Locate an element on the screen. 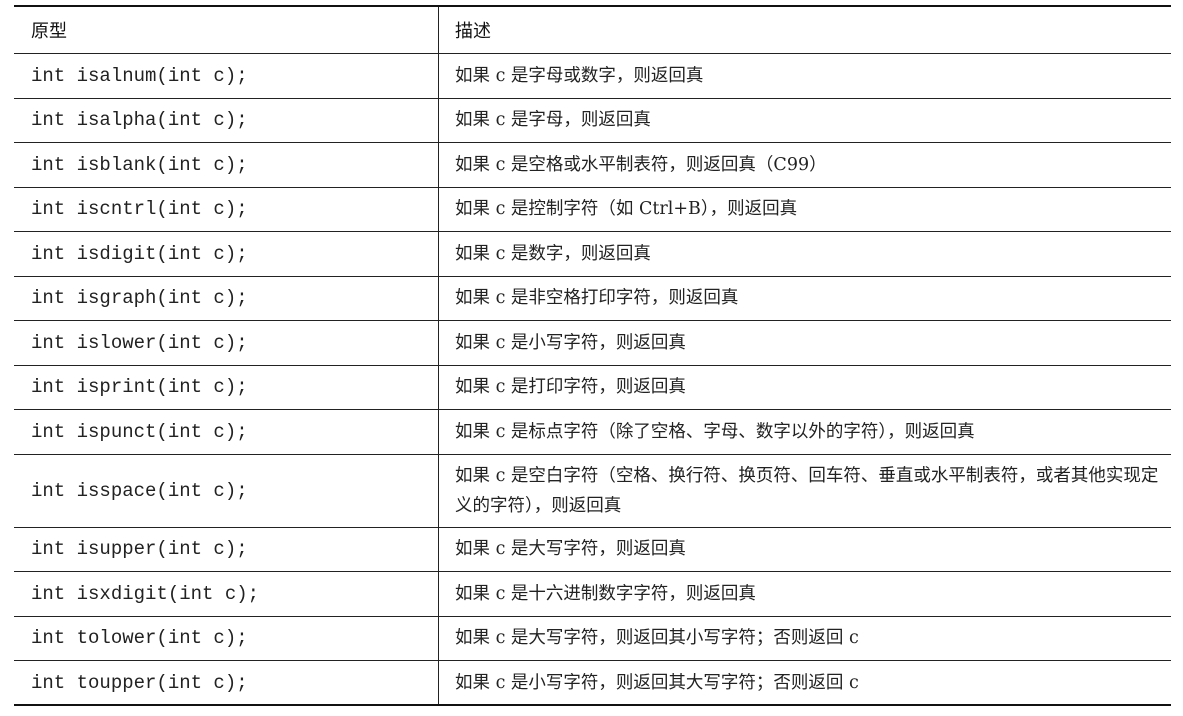 The height and width of the screenshot is (716, 1183). table-row: int islower(int c); 如果 c 是小写字符，则返回真 is located at coordinates (592, 343).